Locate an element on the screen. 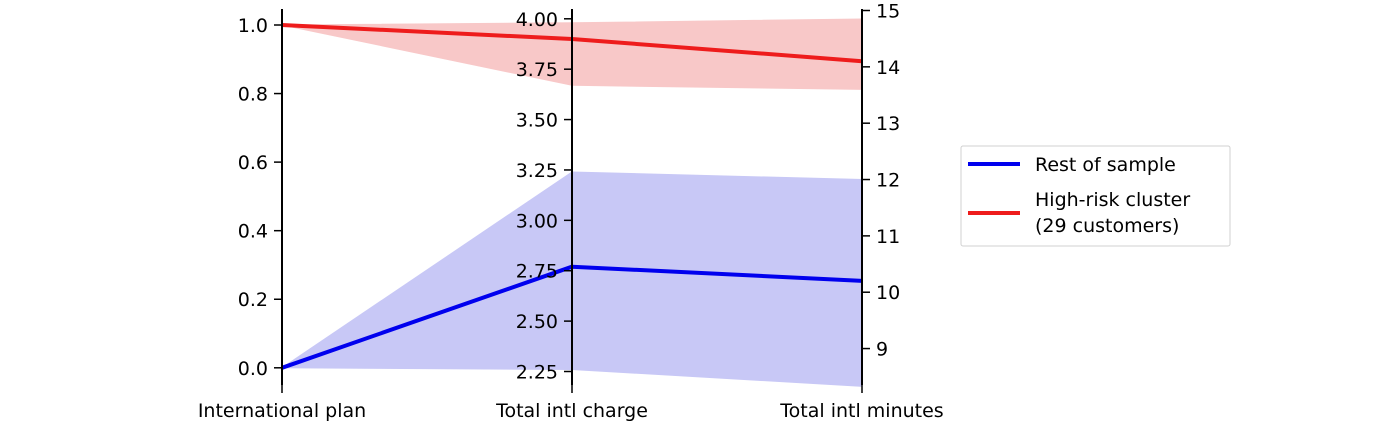  axis-2-tick-label: 12 is located at coordinates (888, 181).